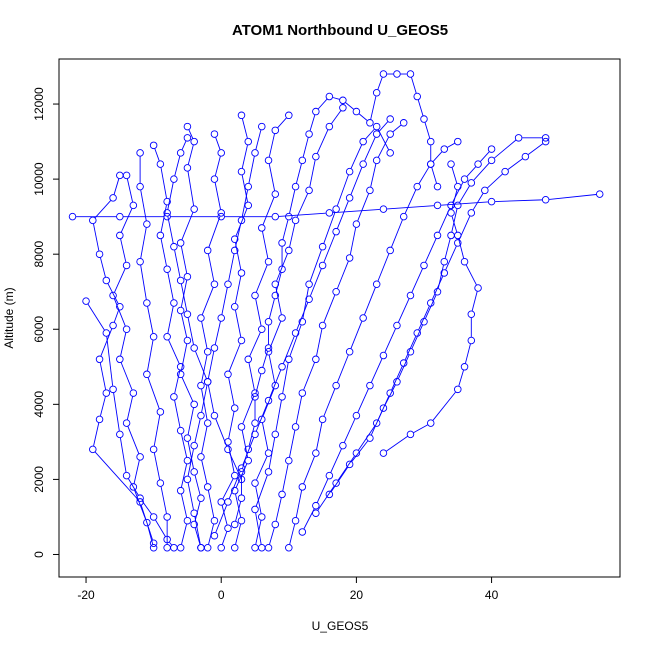  I want to click on y-axis-label: Altitude (m), so click(9, 317).